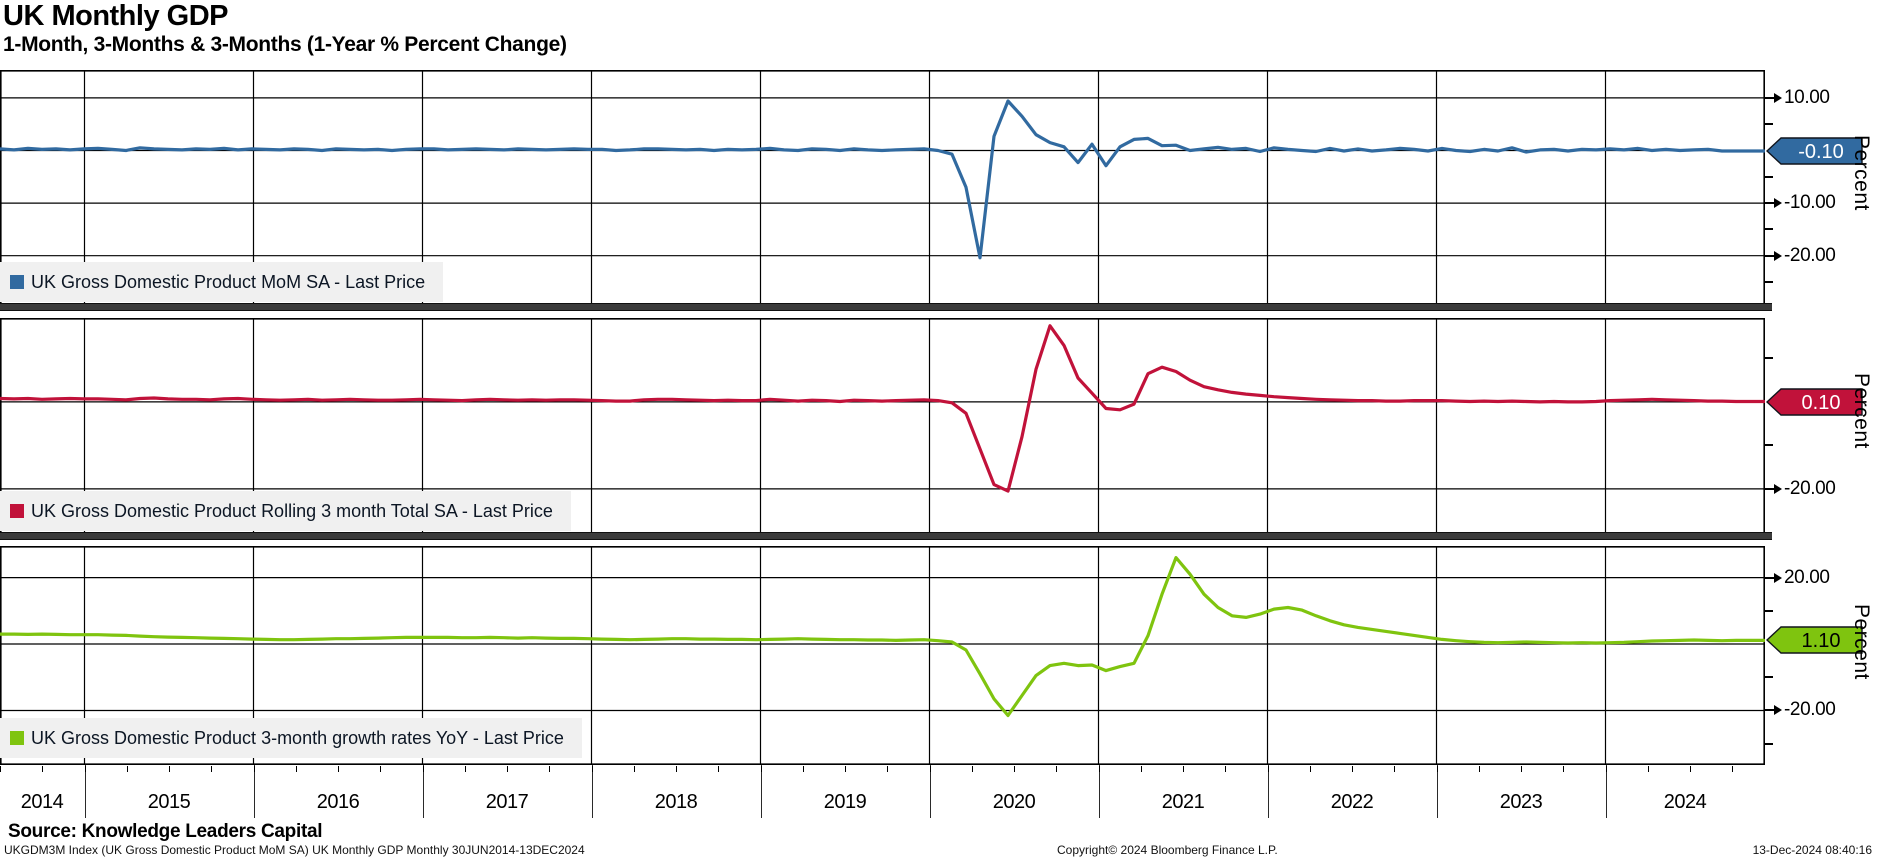 The image size is (1877, 859). Describe the element at coordinates (1183, 802) in the screenshot. I see `x-axis-year-label: 2021` at that location.